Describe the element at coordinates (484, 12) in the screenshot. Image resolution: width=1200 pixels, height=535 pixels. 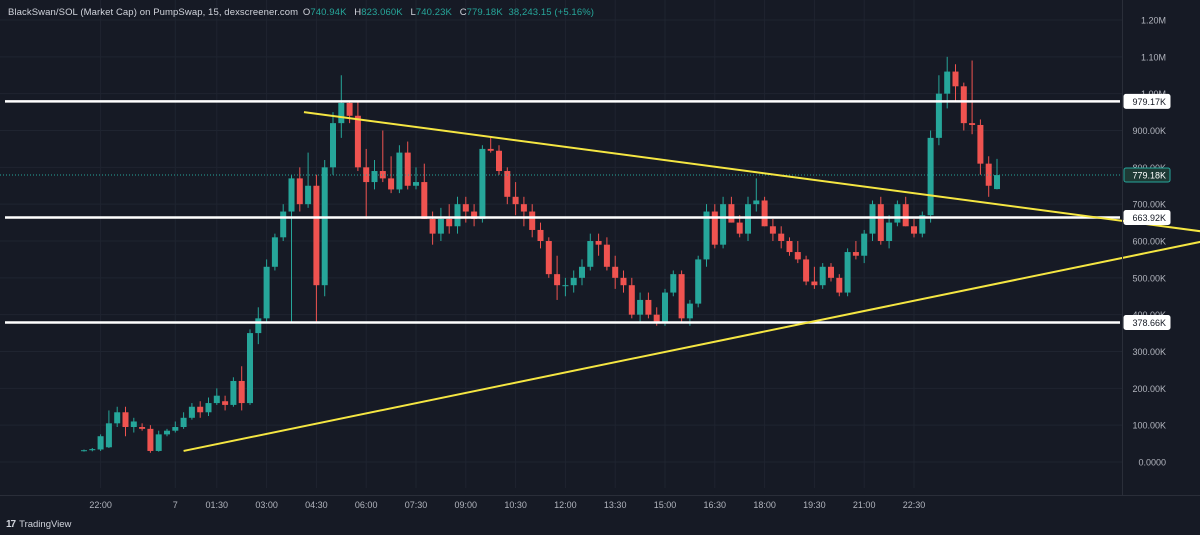
I see `close-value: 779.18K` at that location.